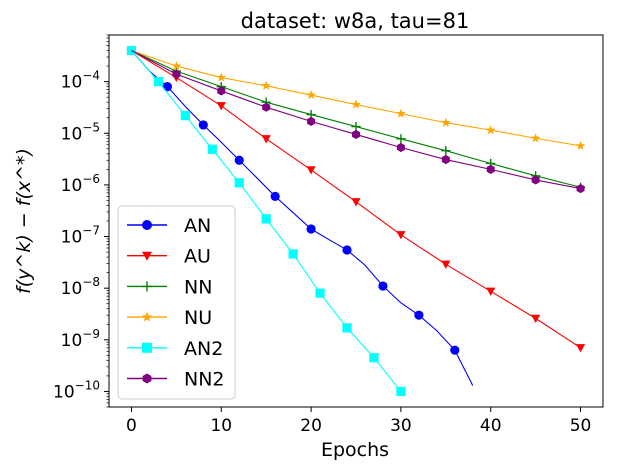 Image resolution: width=617 pixels, height=470 pixels. Describe the element at coordinates (311, 426) in the screenshot. I see `x-tick-label: 20` at that location.